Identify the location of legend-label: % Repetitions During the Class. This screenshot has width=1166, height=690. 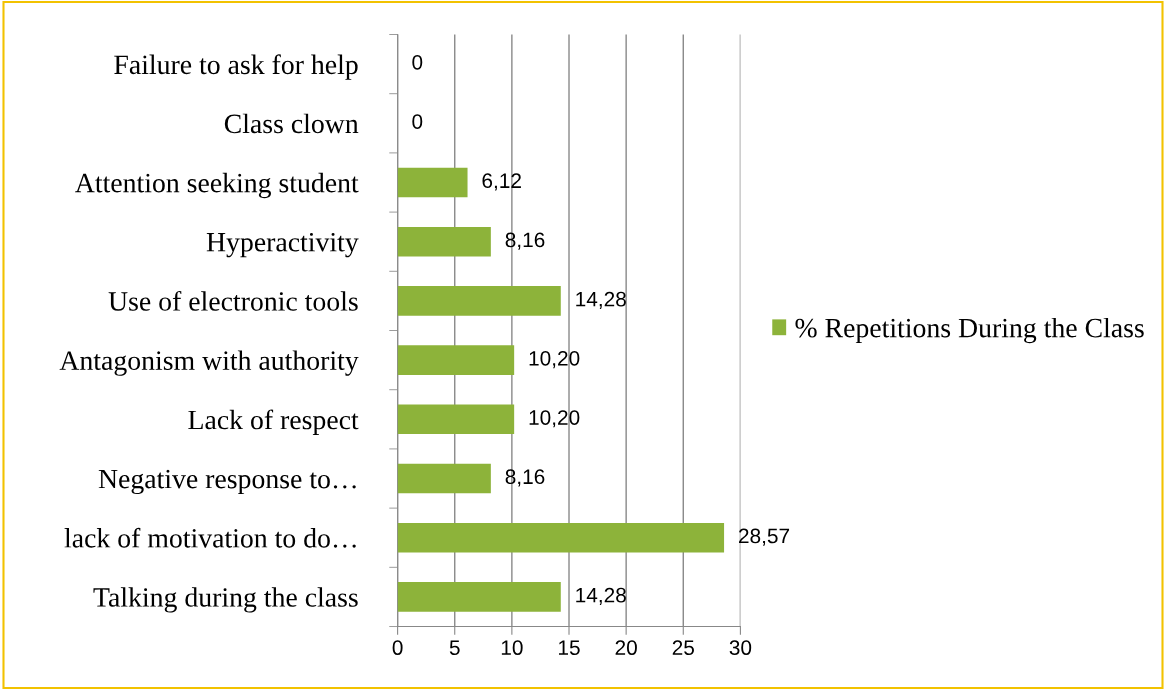
(969, 330).